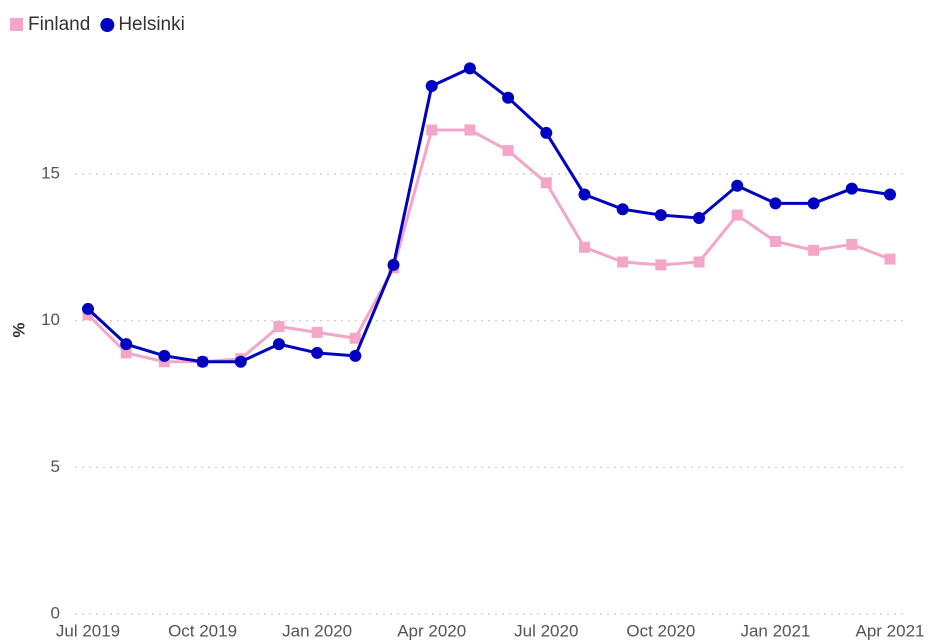 This screenshot has width=930, height=641. What do you see at coordinates (50, 319) in the screenshot?
I see `y-tick-label: 10` at bounding box center [50, 319].